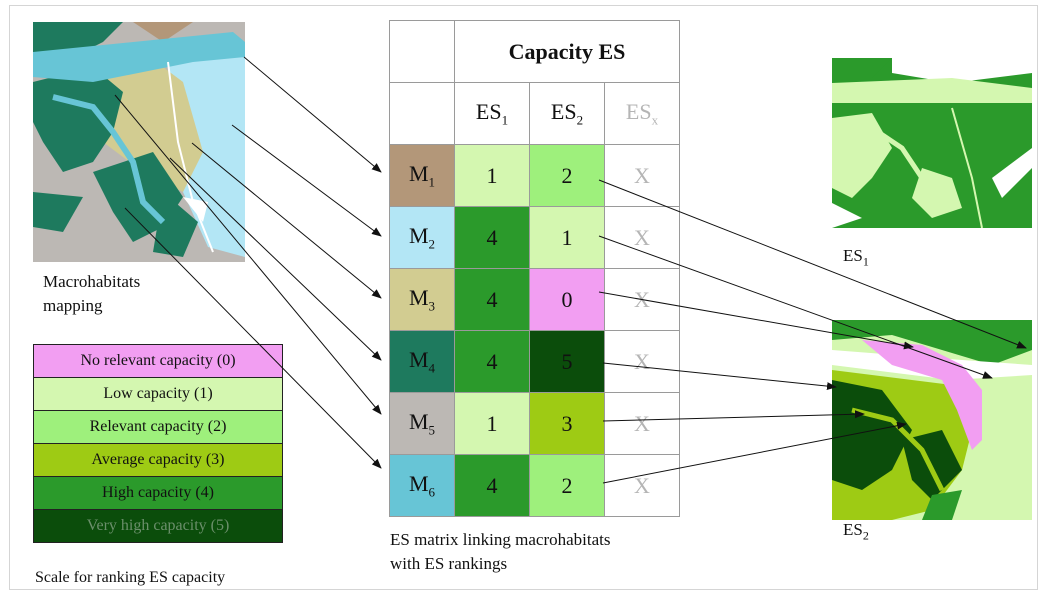 The image size is (1046, 594). What do you see at coordinates (158, 526) in the screenshot?
I see `legend-item: Very high capacity (5)` at bounding box center [158, 526].